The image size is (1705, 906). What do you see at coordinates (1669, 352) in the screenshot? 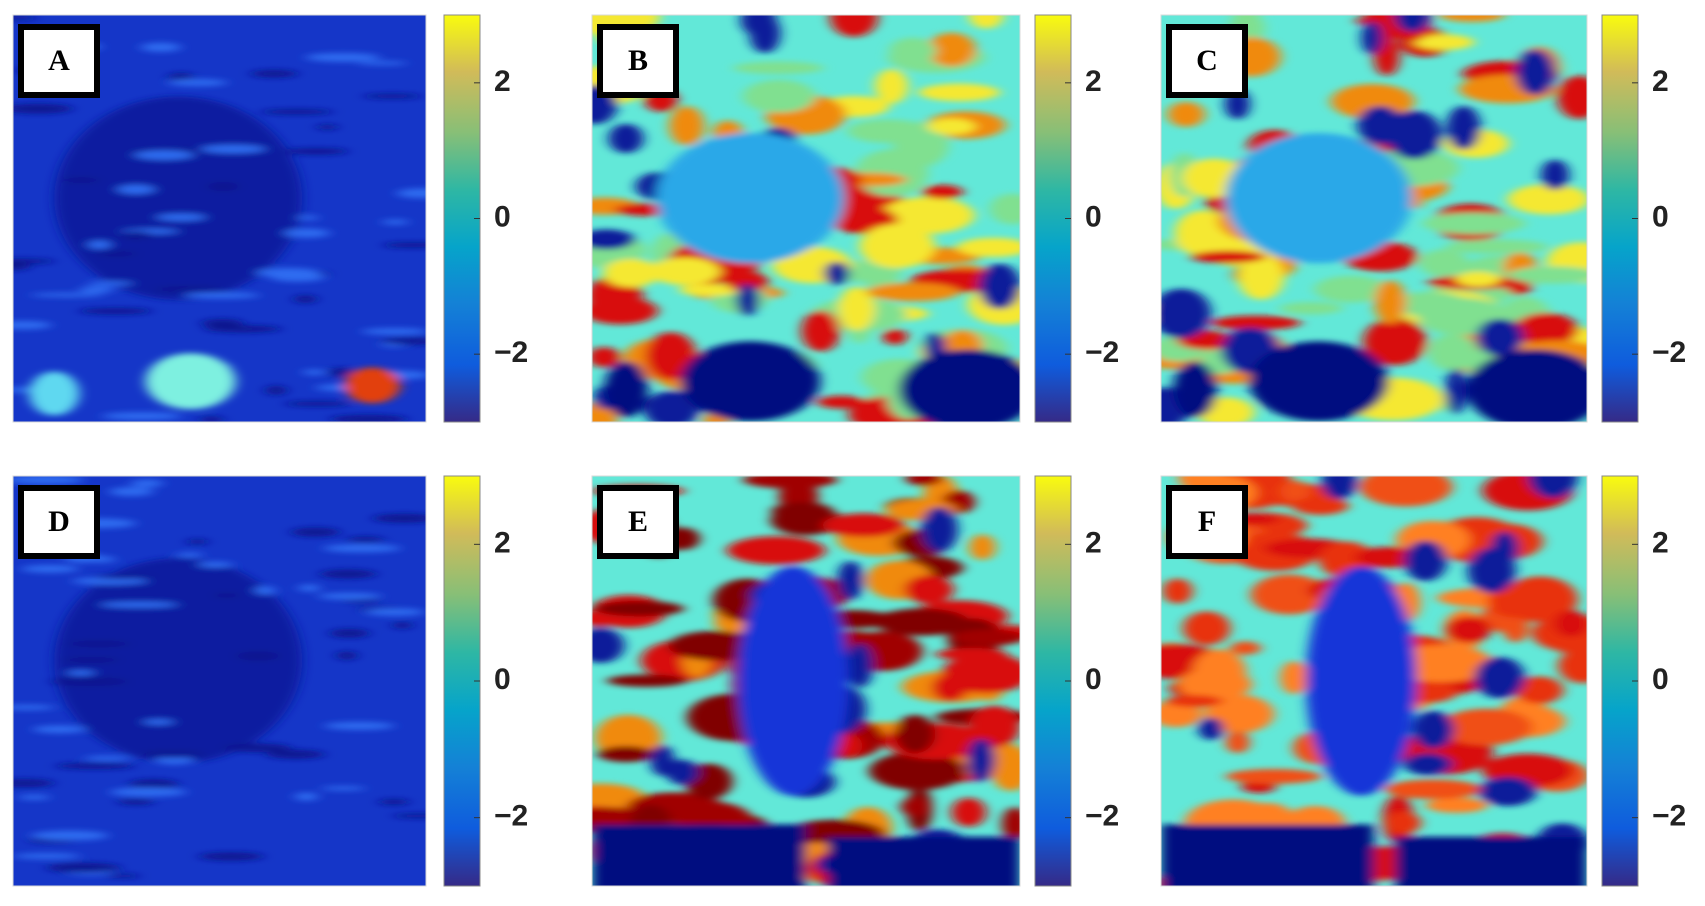
I see `colorbar-tick-label: −2` at bounding box center [1669, 352].